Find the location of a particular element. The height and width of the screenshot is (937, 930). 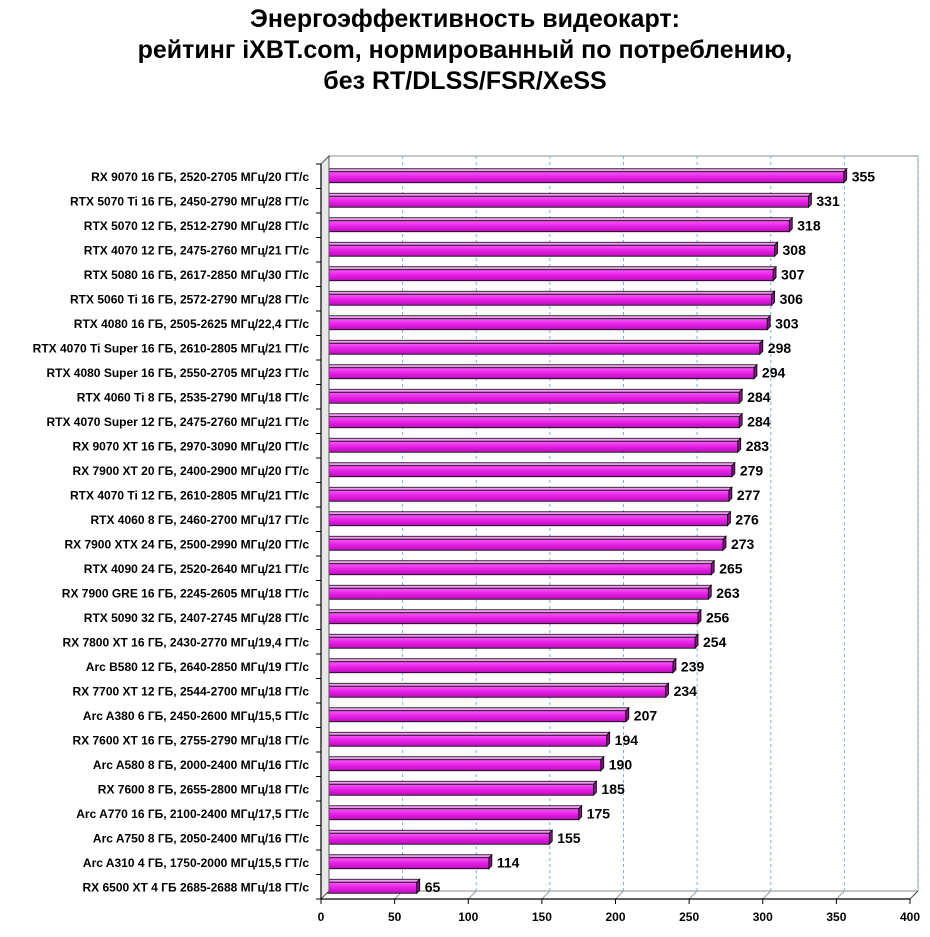

category-label: RX 9070 XT 16 ГБ, 2970-3090 МГц/20 ГТ/с is located at coordinates (190, 446).